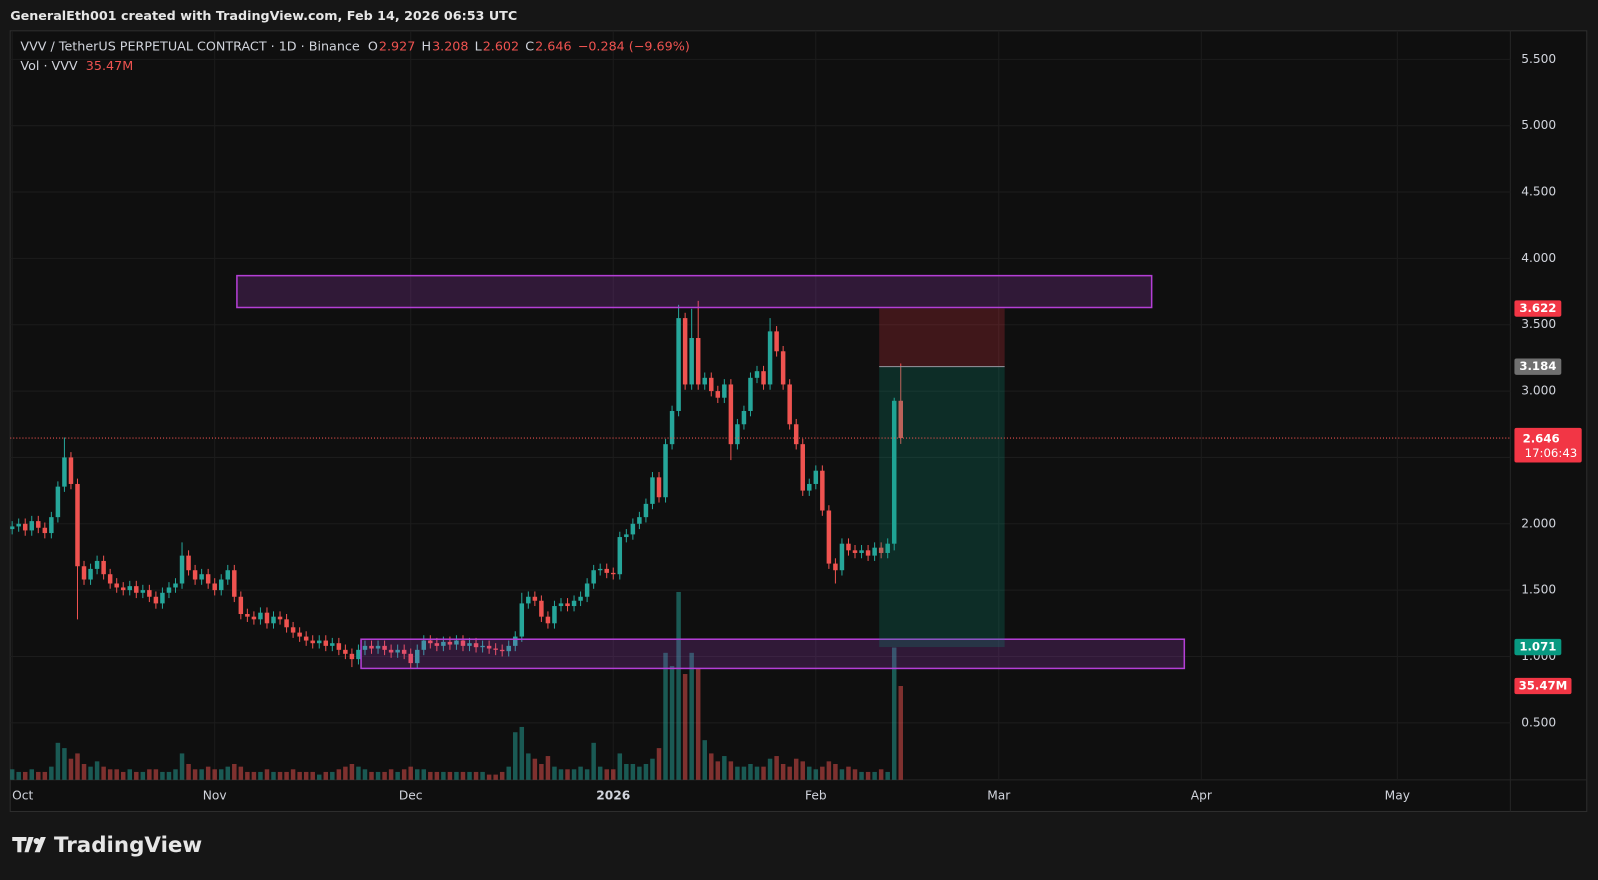  Describe the element at coordinates (1538, 391) in the screenshot. I see `y-tick-label: 3.000` at that location.